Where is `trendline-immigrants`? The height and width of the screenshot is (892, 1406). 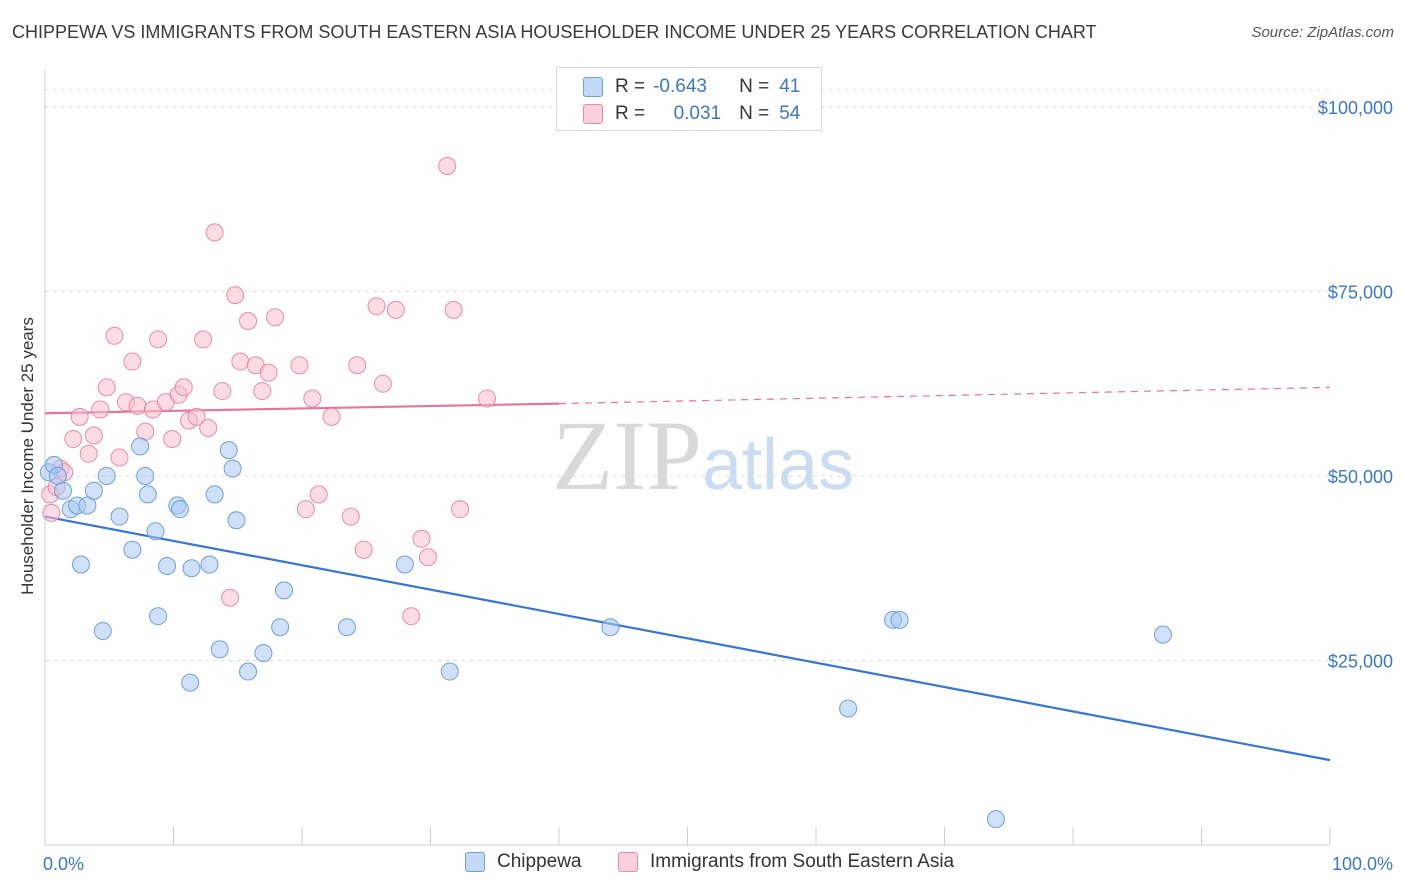 trendline-immigrants is located at coordinates (944, 395).